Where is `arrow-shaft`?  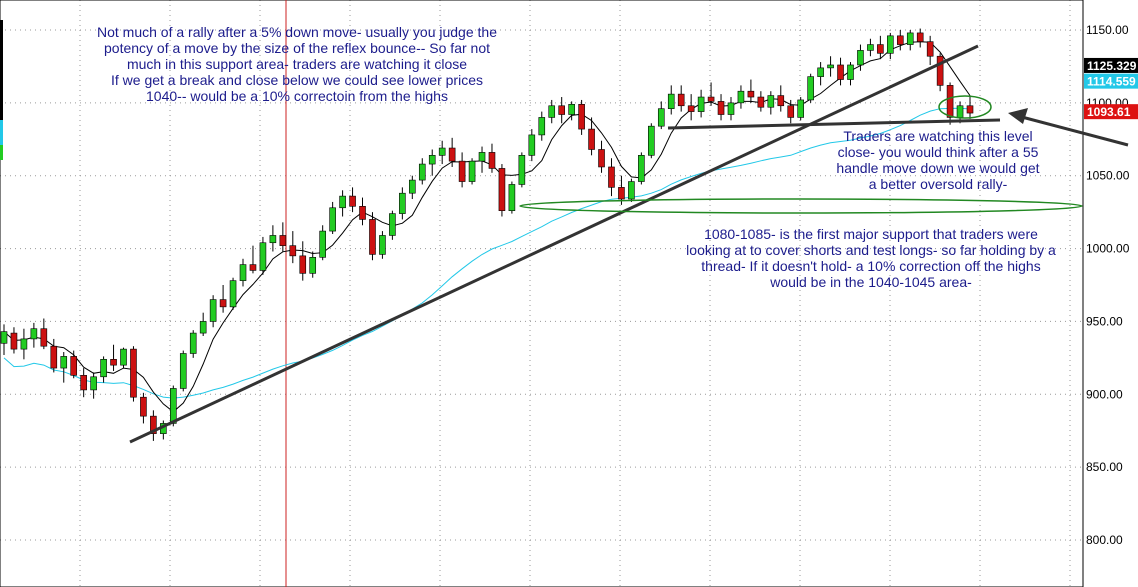 arrow-shaft is located at coordinates (1073, 130).